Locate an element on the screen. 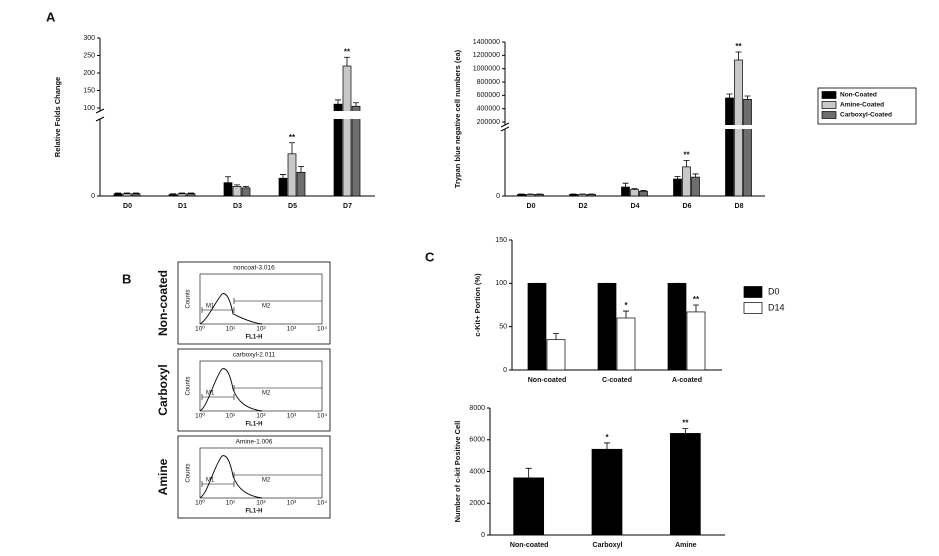 Image resolution: width=939 pixels, height=556 pixels. y-tick-label: 200 is located at coordinates (89, 73).